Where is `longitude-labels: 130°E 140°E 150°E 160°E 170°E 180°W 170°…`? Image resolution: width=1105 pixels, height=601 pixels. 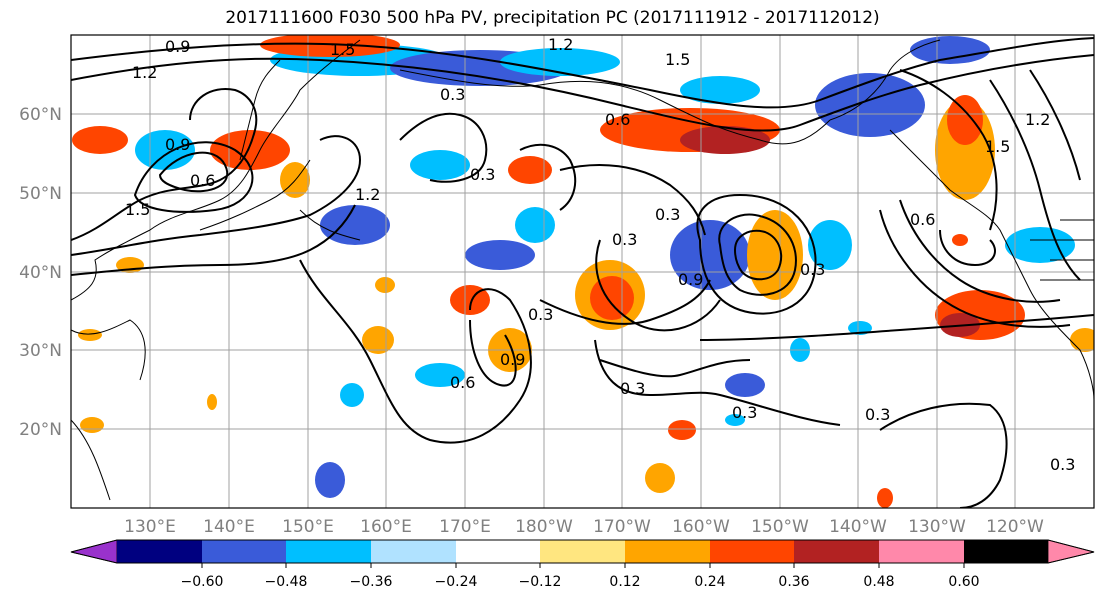
longitude-labels: 130°E 140°E 150°E 160°E 170°E 180°W 170°… is located at coordinates (584, 527).